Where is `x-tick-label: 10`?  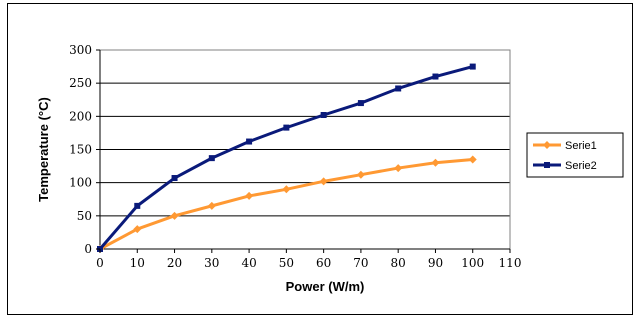
x-tick-label: 10 is located at coordinates (137, 263).